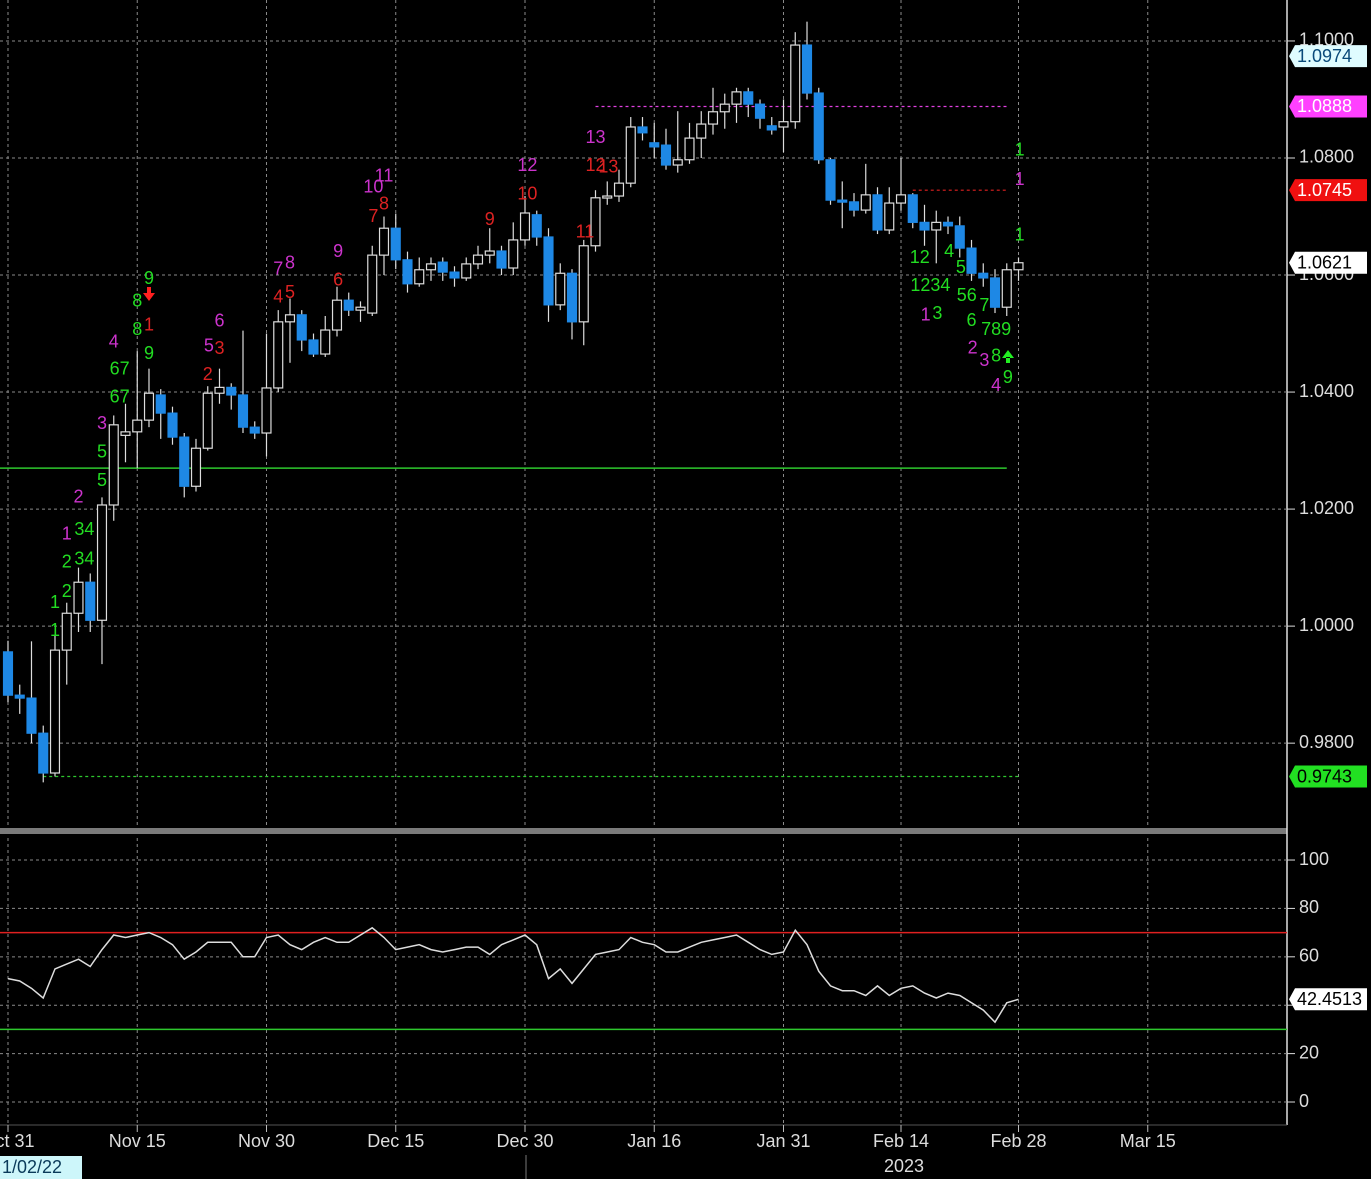 The width and height of the screenshot is (1371, 1179). Describe the element at coordinates (41, 1167) in the screenshot. I see `date-box` at that location.